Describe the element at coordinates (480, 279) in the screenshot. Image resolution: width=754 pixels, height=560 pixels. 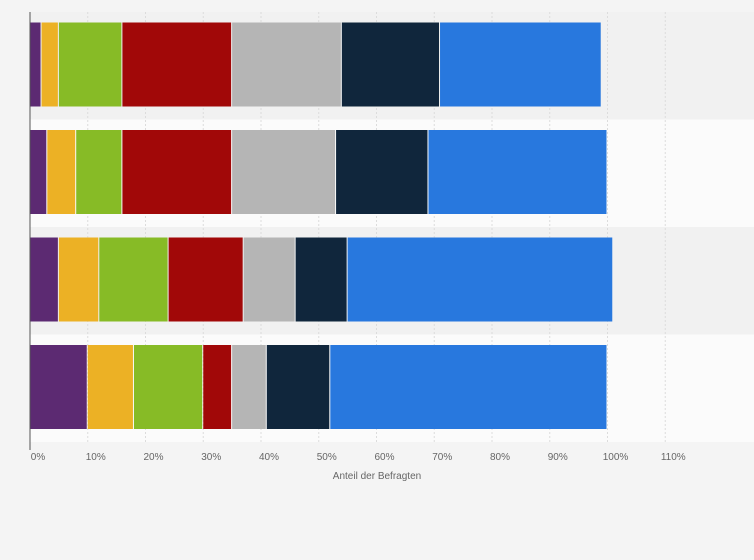
I see `bar-segment-row3-series7` at that location.